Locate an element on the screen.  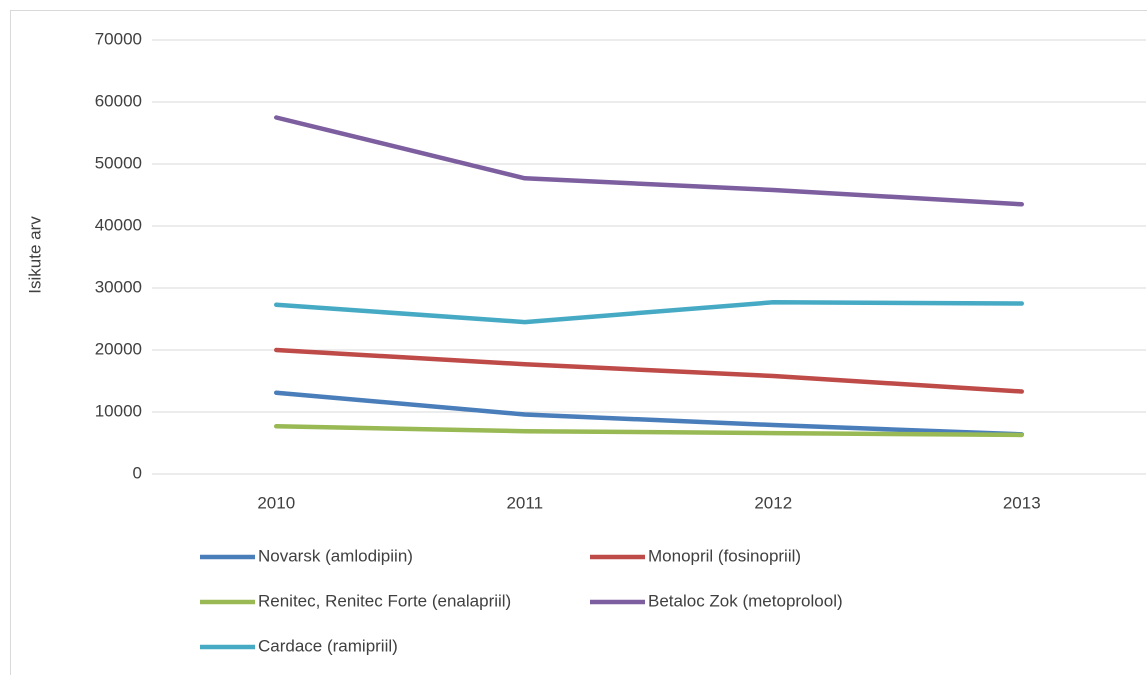
legend-label: Betaloc Zok (metoprolool) is located at coordinates (745, 600).